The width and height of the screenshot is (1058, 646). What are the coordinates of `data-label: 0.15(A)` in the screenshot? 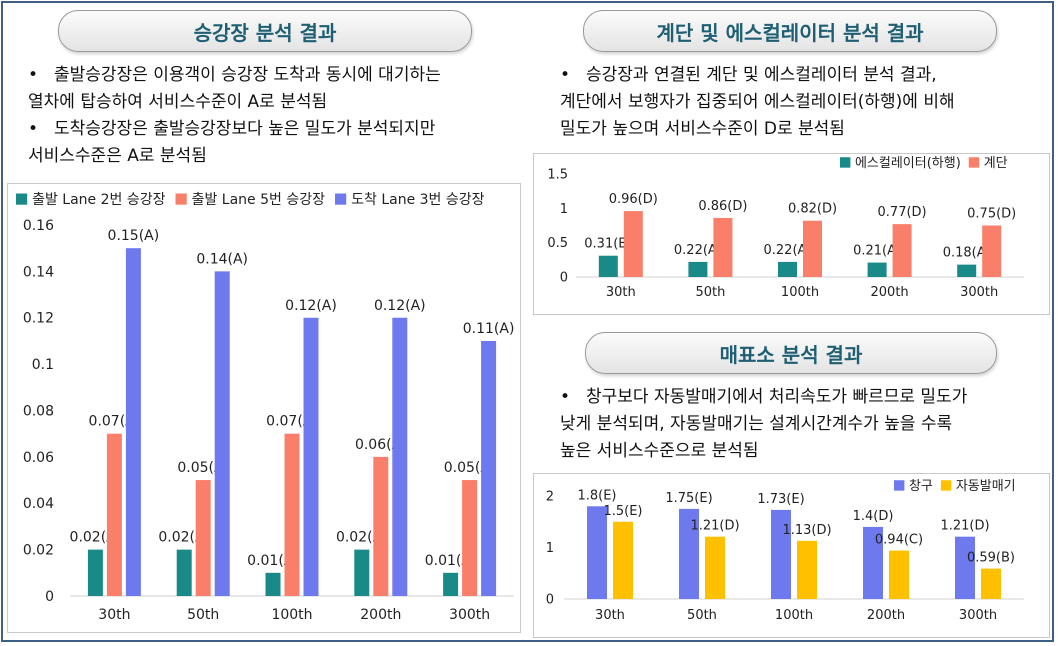 It's located at (134, 236).